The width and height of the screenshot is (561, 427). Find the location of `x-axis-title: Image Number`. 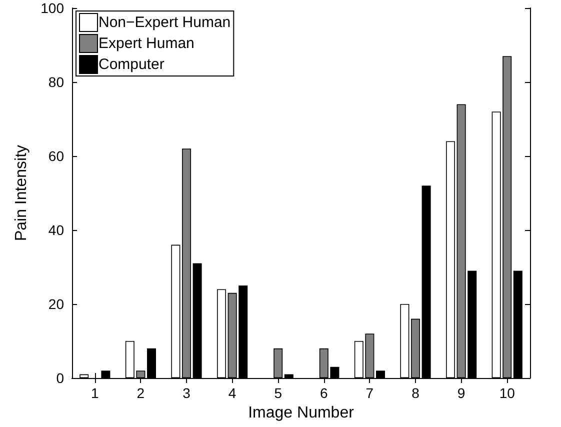

x-axis-title: Image Number is located at coordinates (301, 413).